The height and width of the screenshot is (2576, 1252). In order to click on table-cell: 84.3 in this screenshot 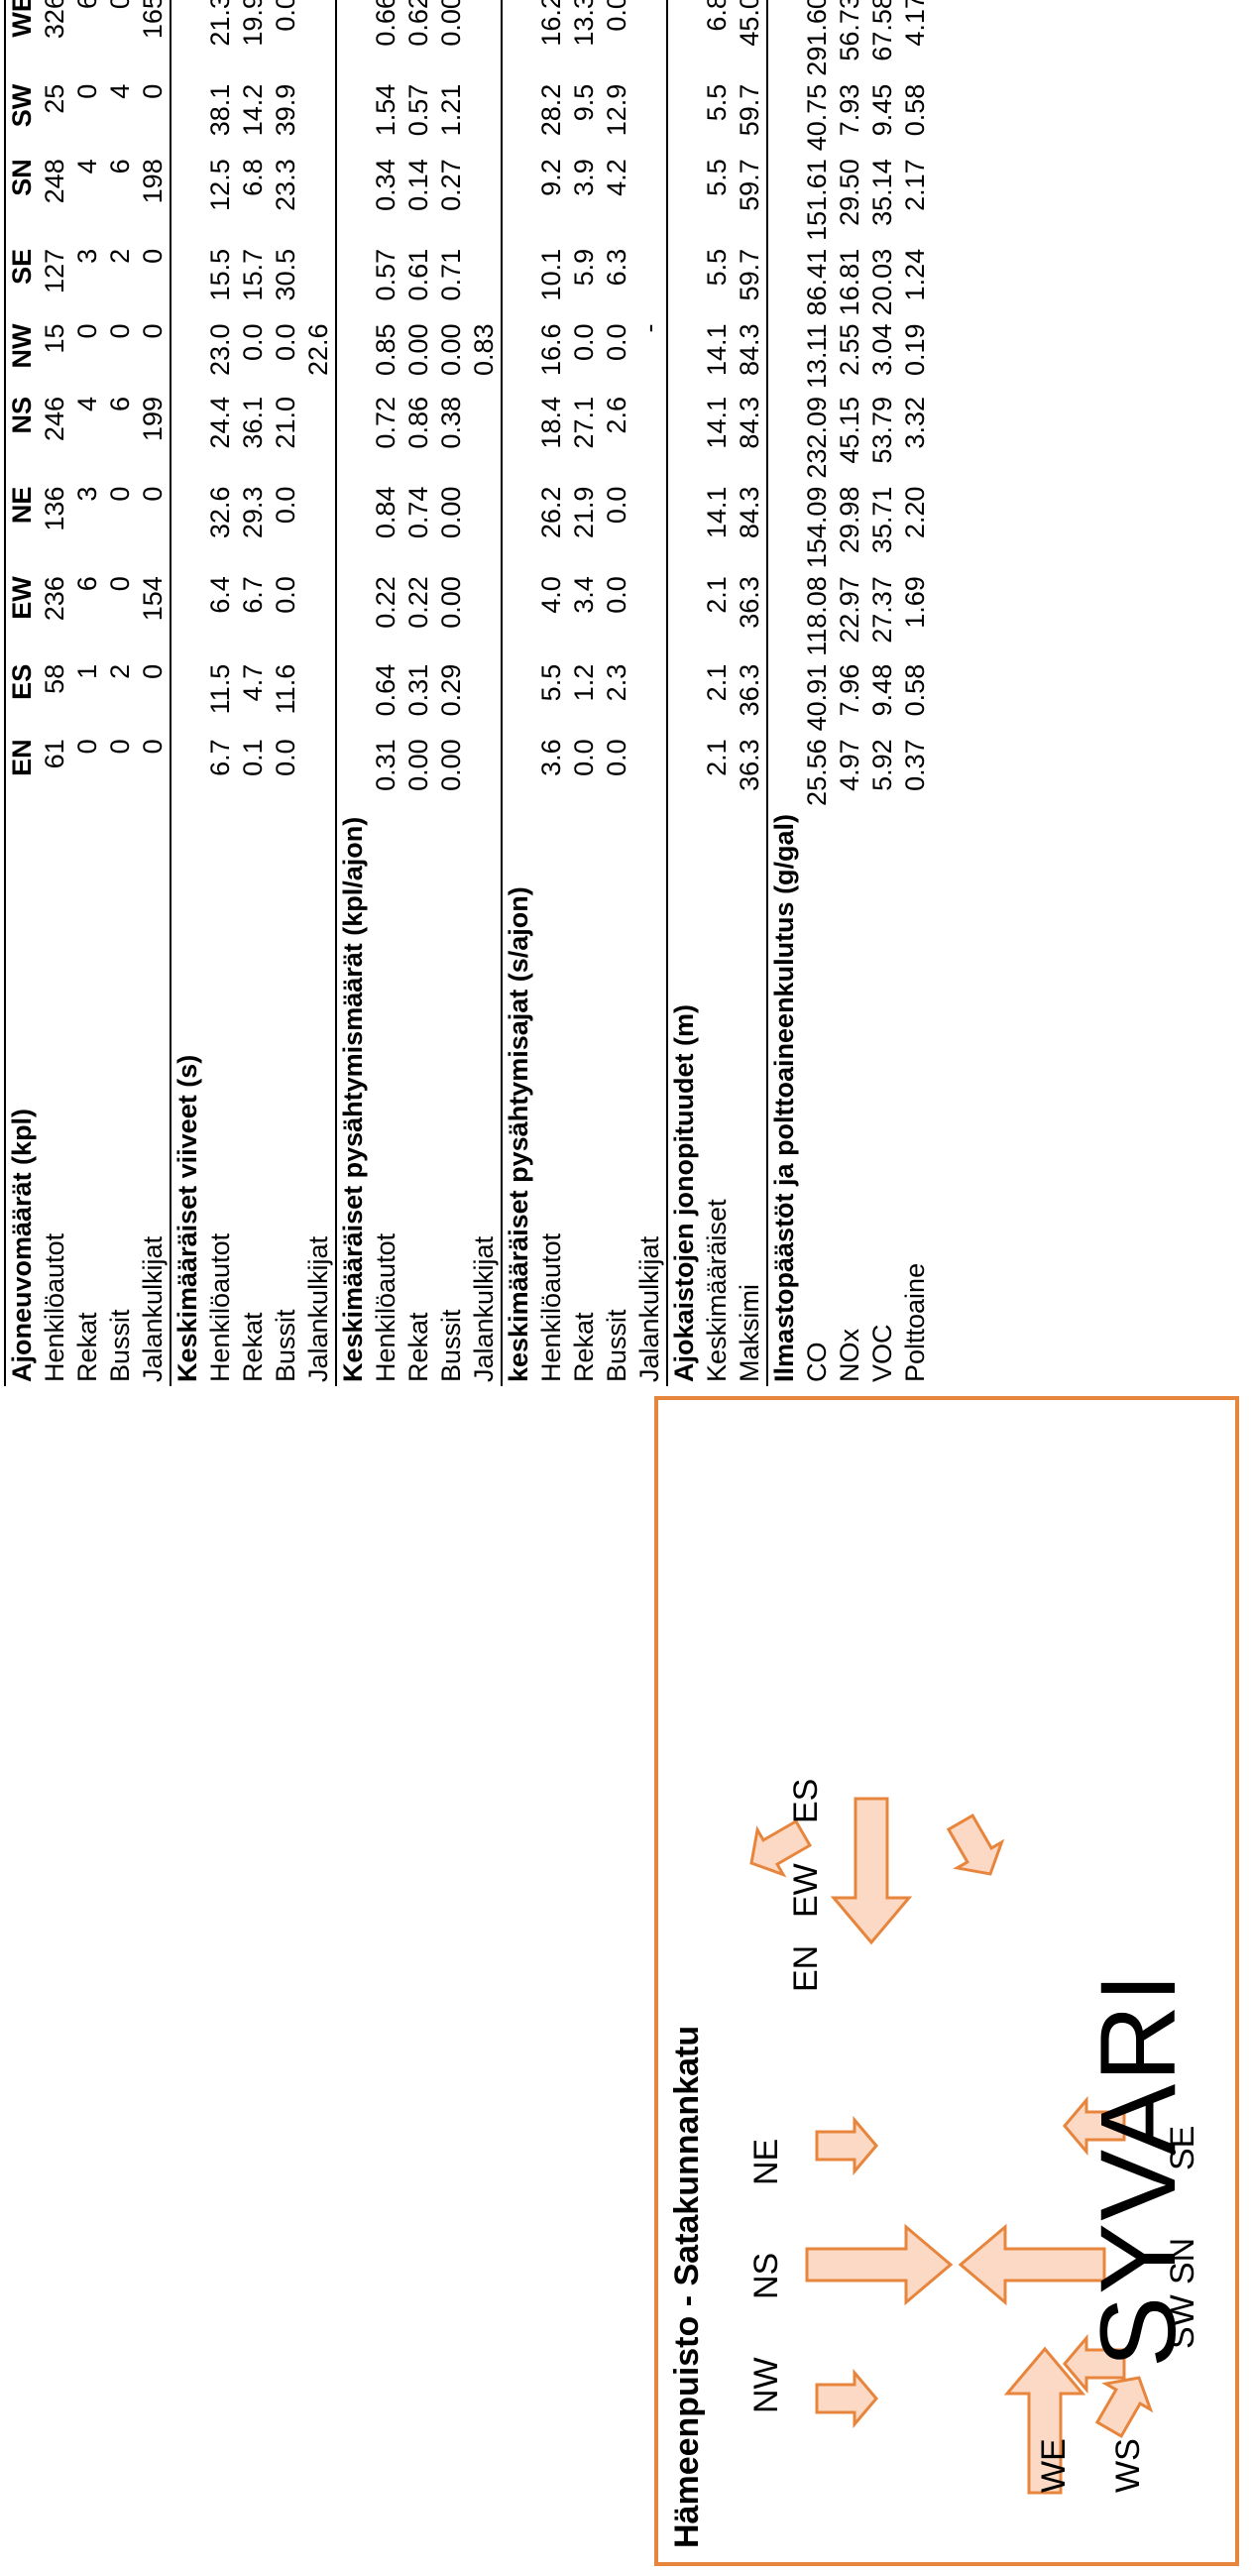, I will do `click(749, 512)`.